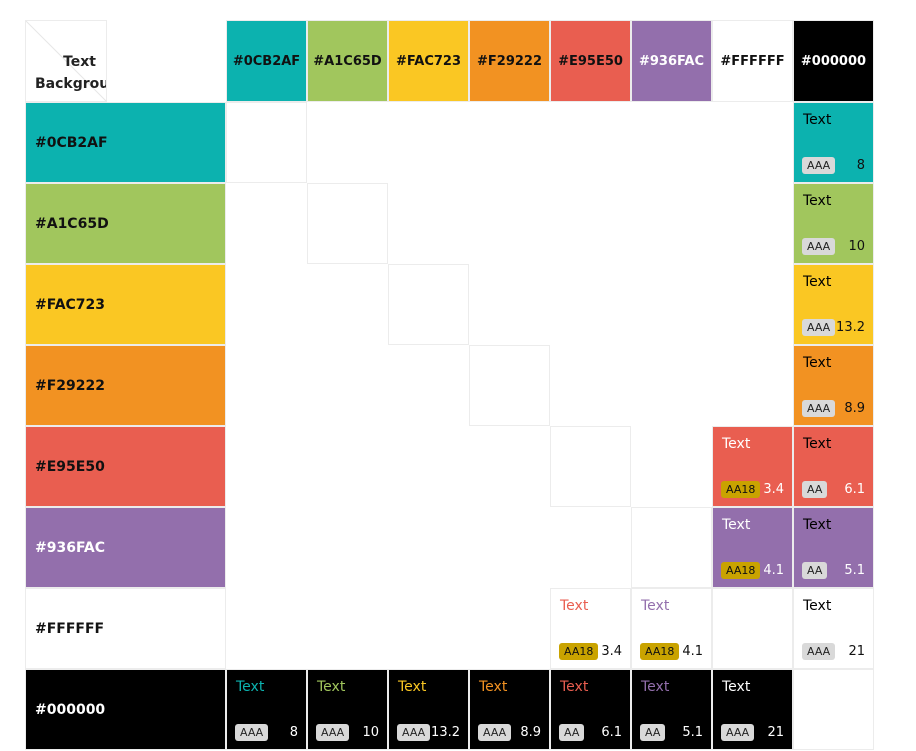 Image resolution: width=916 pixels, height=751 pixels. I want to click on row-header-label: #936FAC, so click(70, 547).